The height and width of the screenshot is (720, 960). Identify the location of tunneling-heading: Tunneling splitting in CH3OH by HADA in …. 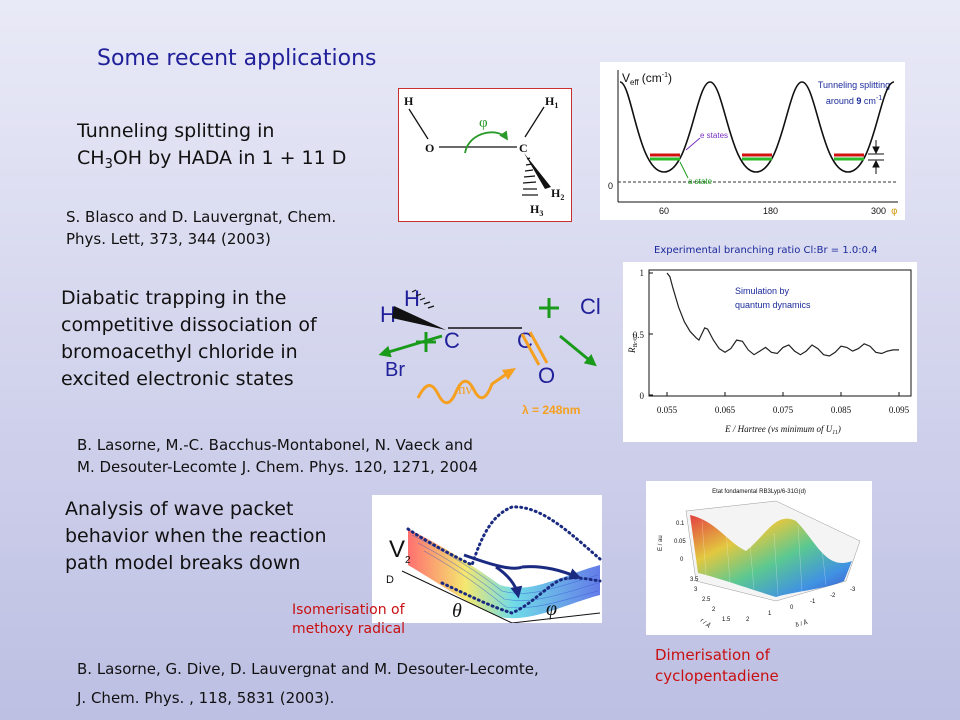
(211, 148).